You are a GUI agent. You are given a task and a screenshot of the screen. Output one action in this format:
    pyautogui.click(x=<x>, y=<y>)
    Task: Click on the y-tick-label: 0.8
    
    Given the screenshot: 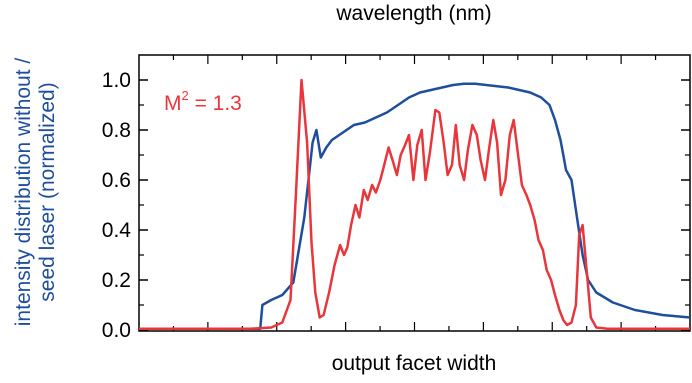 What is the action you would take?
    pyautogui.click(x=116, y=130)
    